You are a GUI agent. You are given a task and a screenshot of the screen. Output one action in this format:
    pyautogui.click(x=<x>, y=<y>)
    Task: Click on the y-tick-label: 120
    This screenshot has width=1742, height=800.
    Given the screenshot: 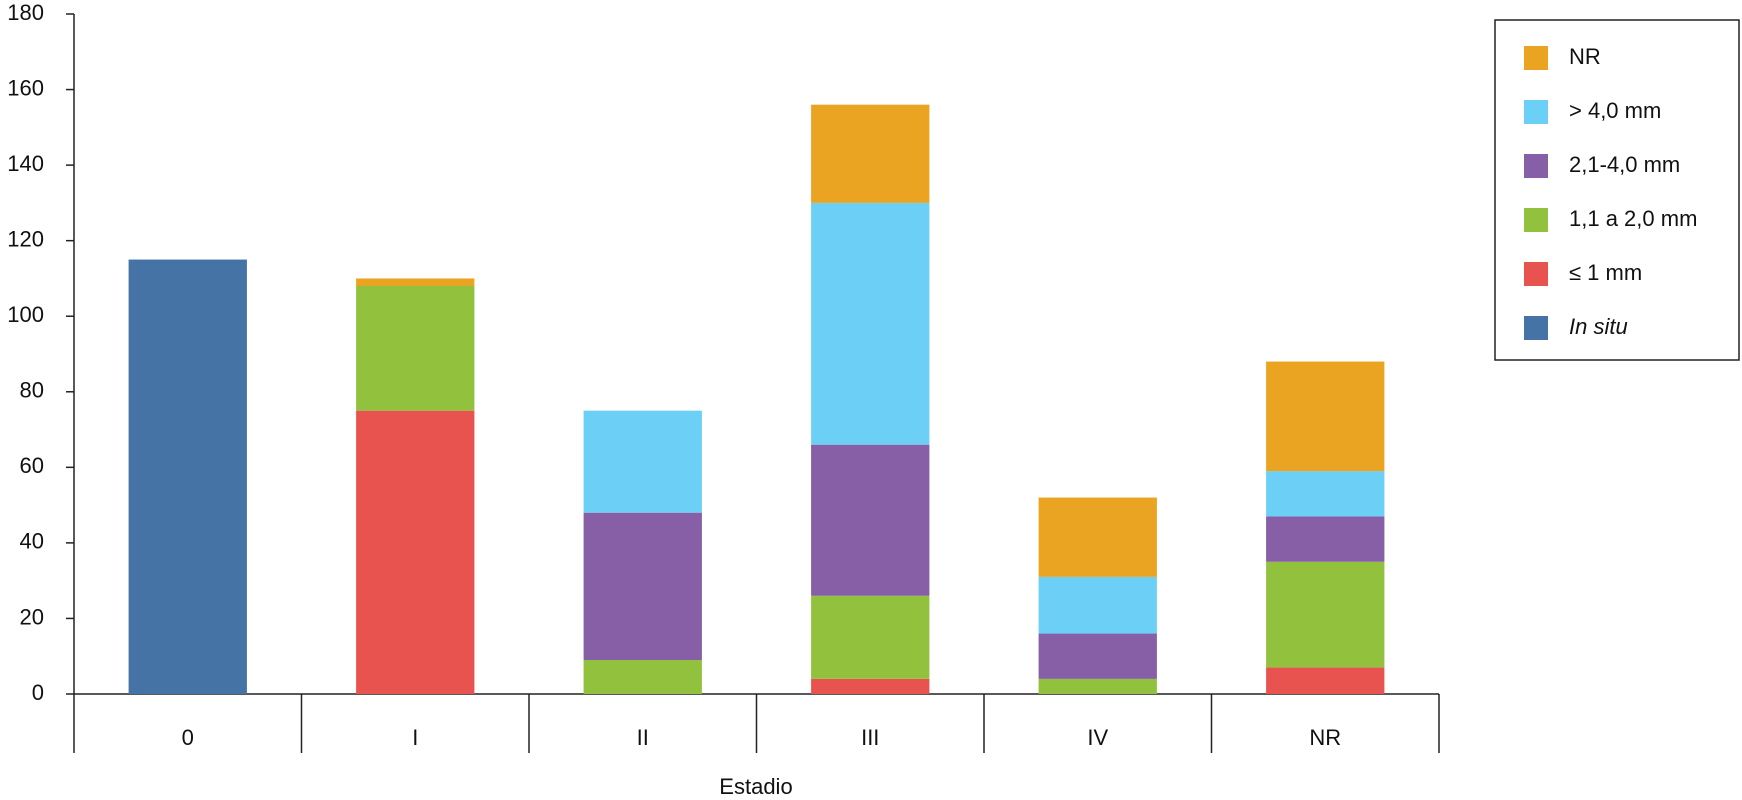 What is the action you would take?
    pyautogui.click(x=25, y=238)
    